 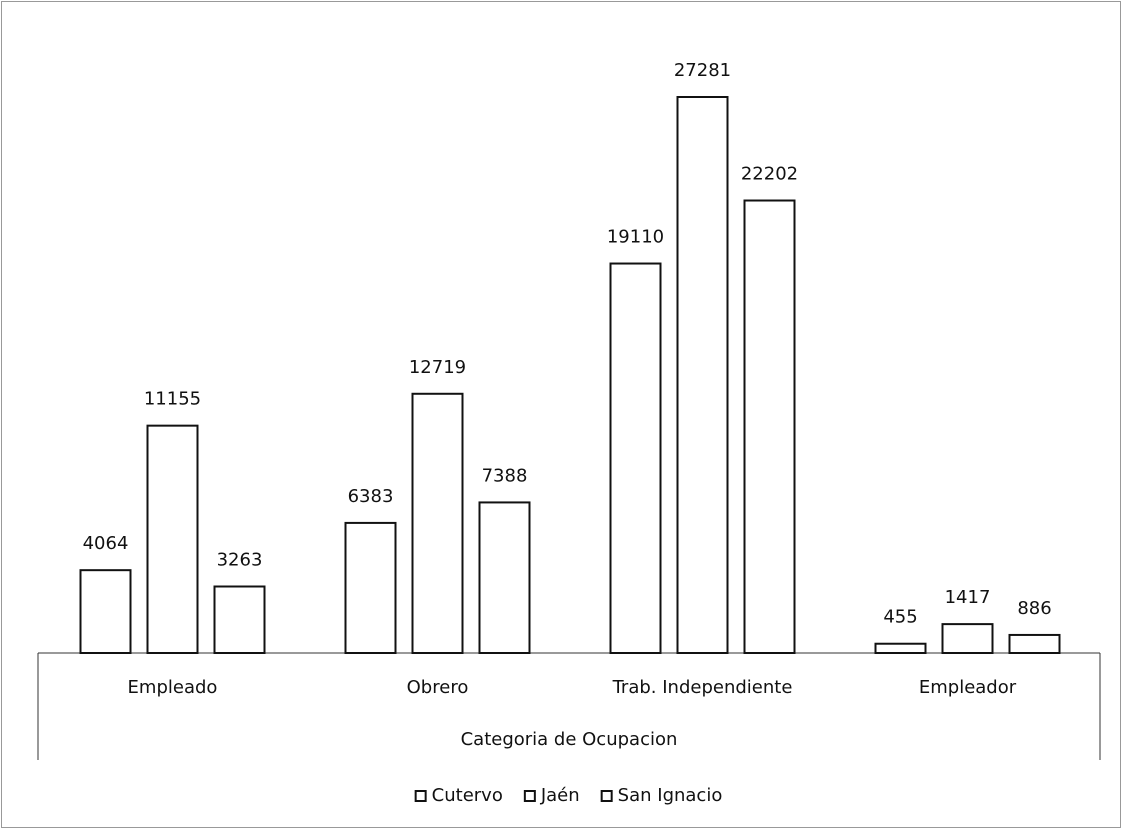 What do you see at coordinates (173, 687) in the screenshot?
I see `x-tick-label: Empleado` at bounding box center [173, 687].